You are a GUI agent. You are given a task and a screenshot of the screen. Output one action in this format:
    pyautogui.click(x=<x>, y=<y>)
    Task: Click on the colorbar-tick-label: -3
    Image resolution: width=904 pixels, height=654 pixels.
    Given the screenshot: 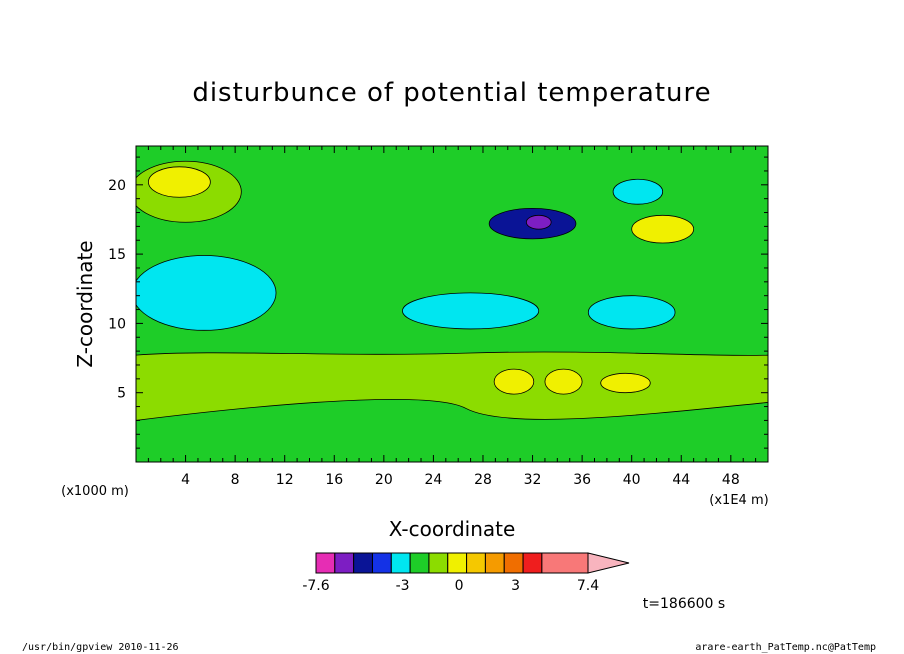 What is the action you would take?
    pyautogui.click(x=403, y=586)
    